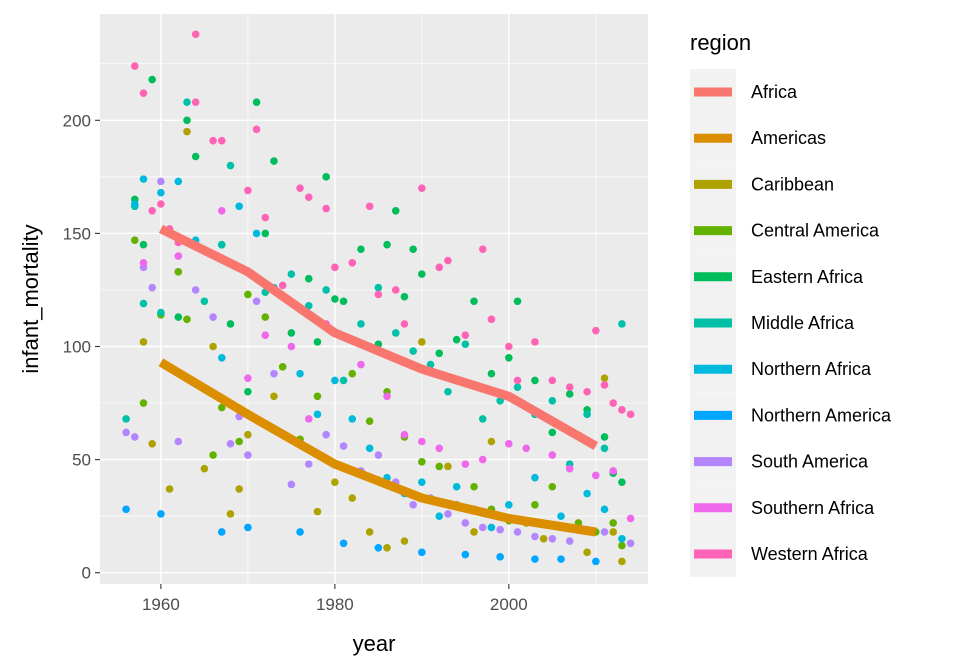 The image size is (960, 672). Describe the element at coordinates (77, 233) in the screenshot. I see `y-tick-label: 150` at that location.